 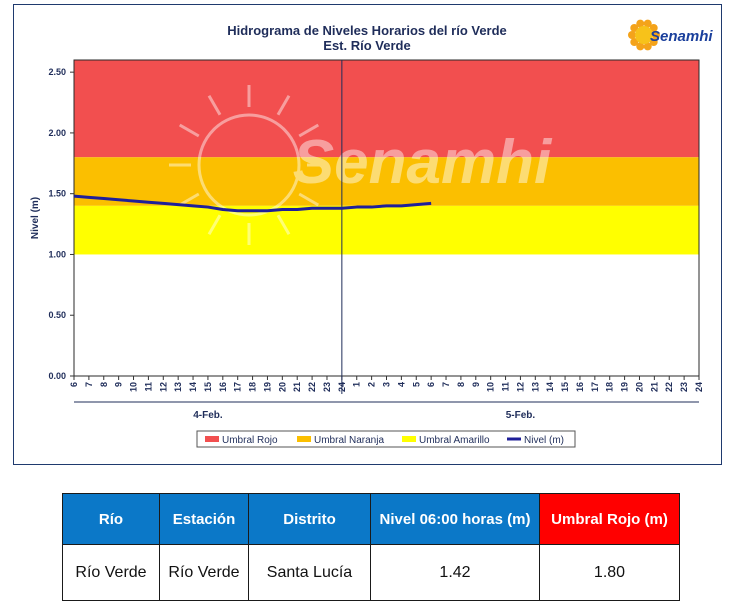 I want to click on x-tick-label: 4, so click(x=401, y=384).